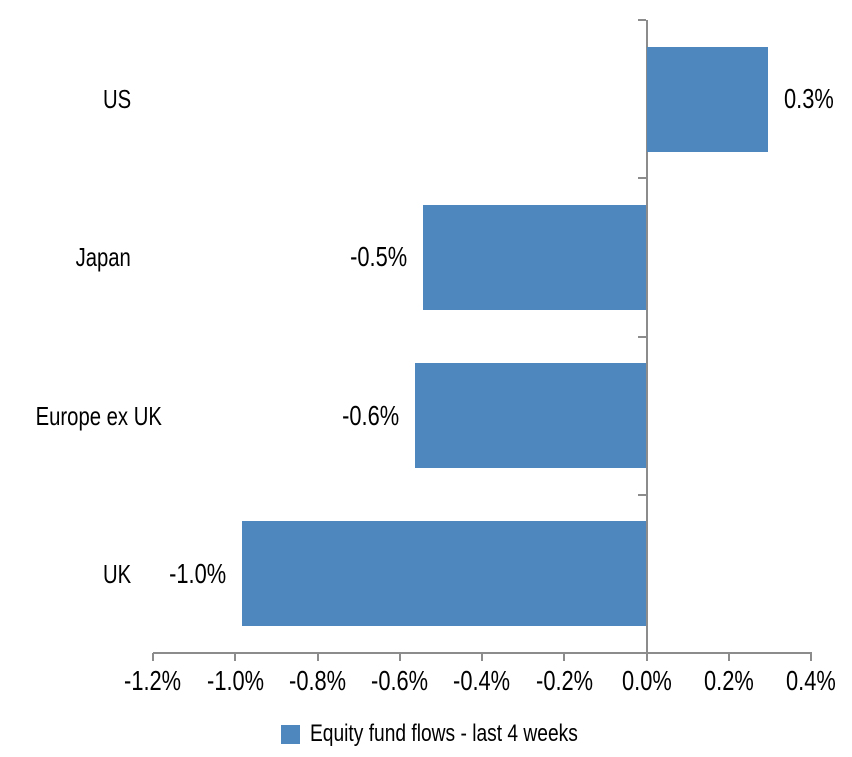 The image size is (852, 757). What do you see at coordinates (808, 99) in the screenshot?
I see `data-label-us: 0.3%` at bounding box center [808, 99].